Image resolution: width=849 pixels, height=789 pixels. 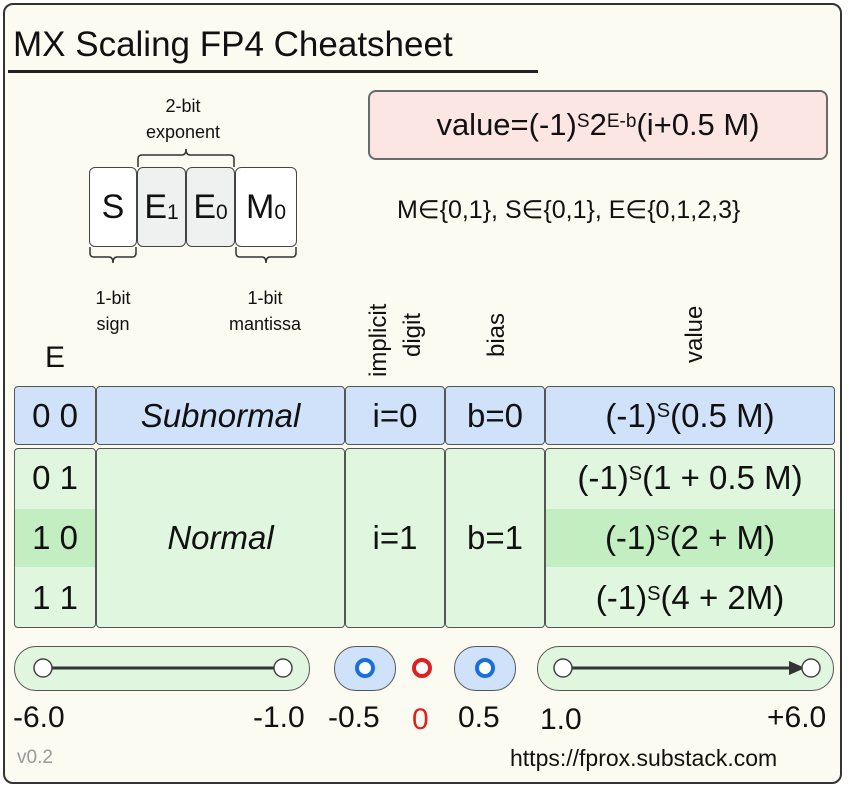 I want to click on formula-suffix: (i+0.5 M), so click(x=698, y=124).